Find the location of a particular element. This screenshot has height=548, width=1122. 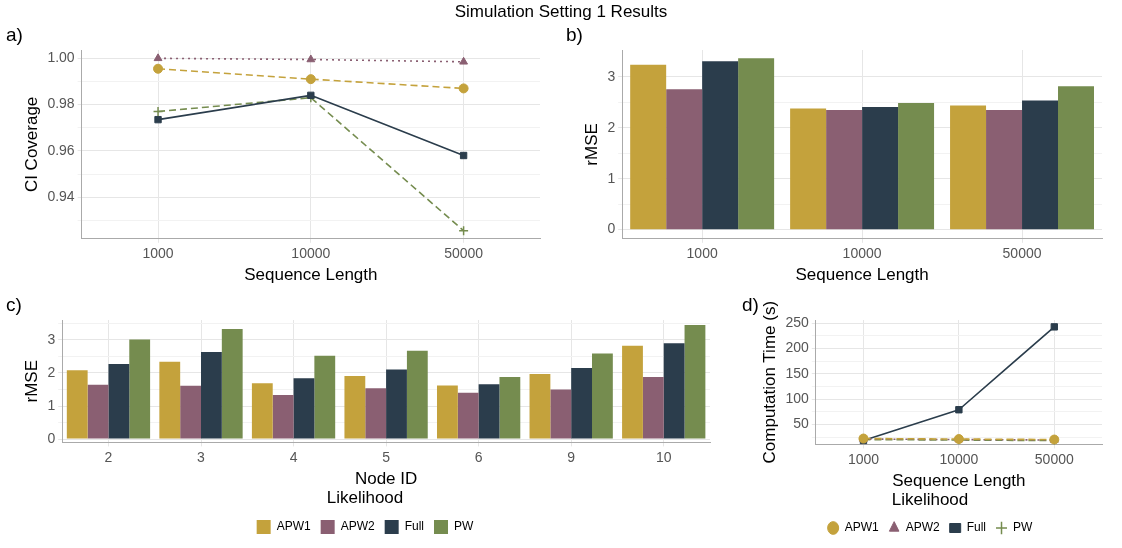

x-axis-title: Node ID is located at coordinates (386, 479).